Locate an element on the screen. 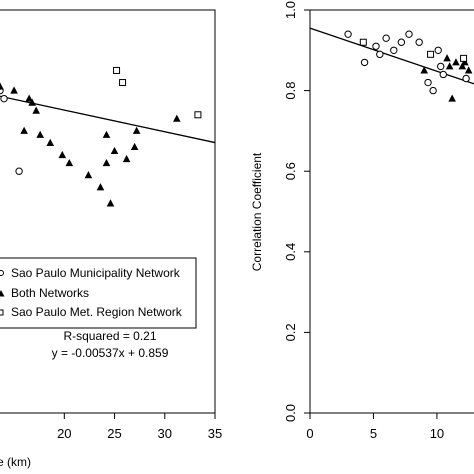  right-x-tick-label: 5 is located at coordinates (373, 433).